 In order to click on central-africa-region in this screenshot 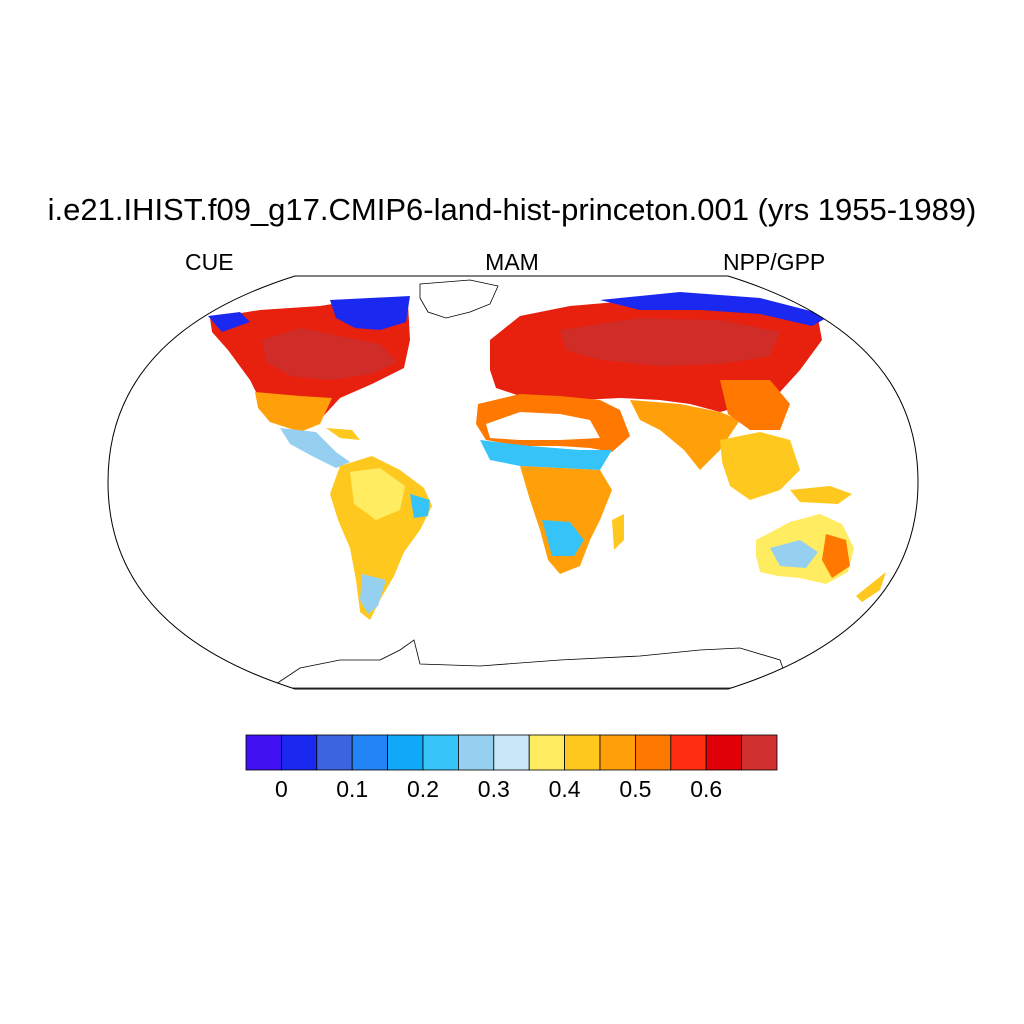, I will do `click(566, 520)`.